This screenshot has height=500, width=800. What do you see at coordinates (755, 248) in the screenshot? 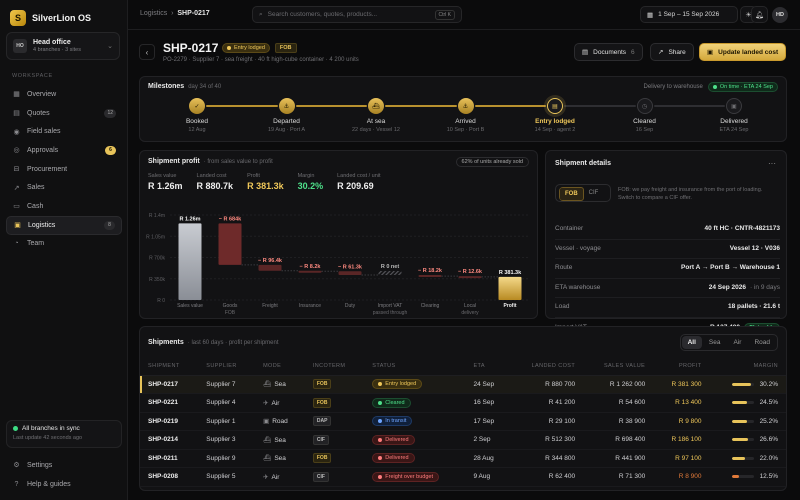
I see `detail-value: Vessel 12 · V036` at bounding box center [755, 248].